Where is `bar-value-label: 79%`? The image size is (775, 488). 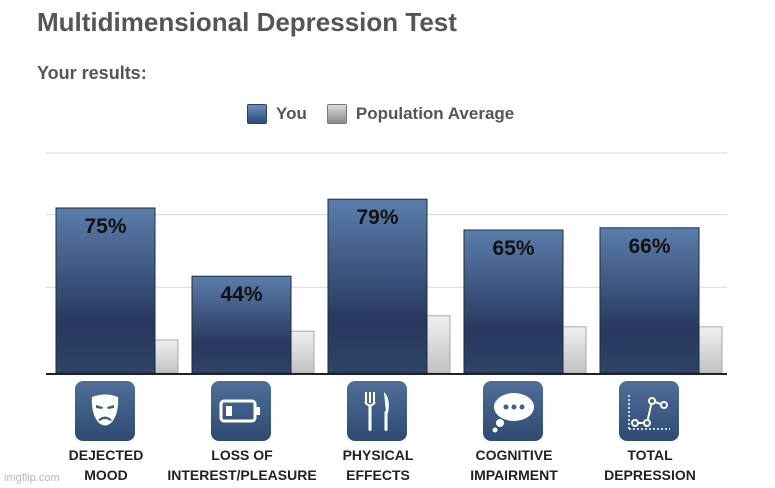 bar-value-label: 79% is located at coordinates (377, 217).